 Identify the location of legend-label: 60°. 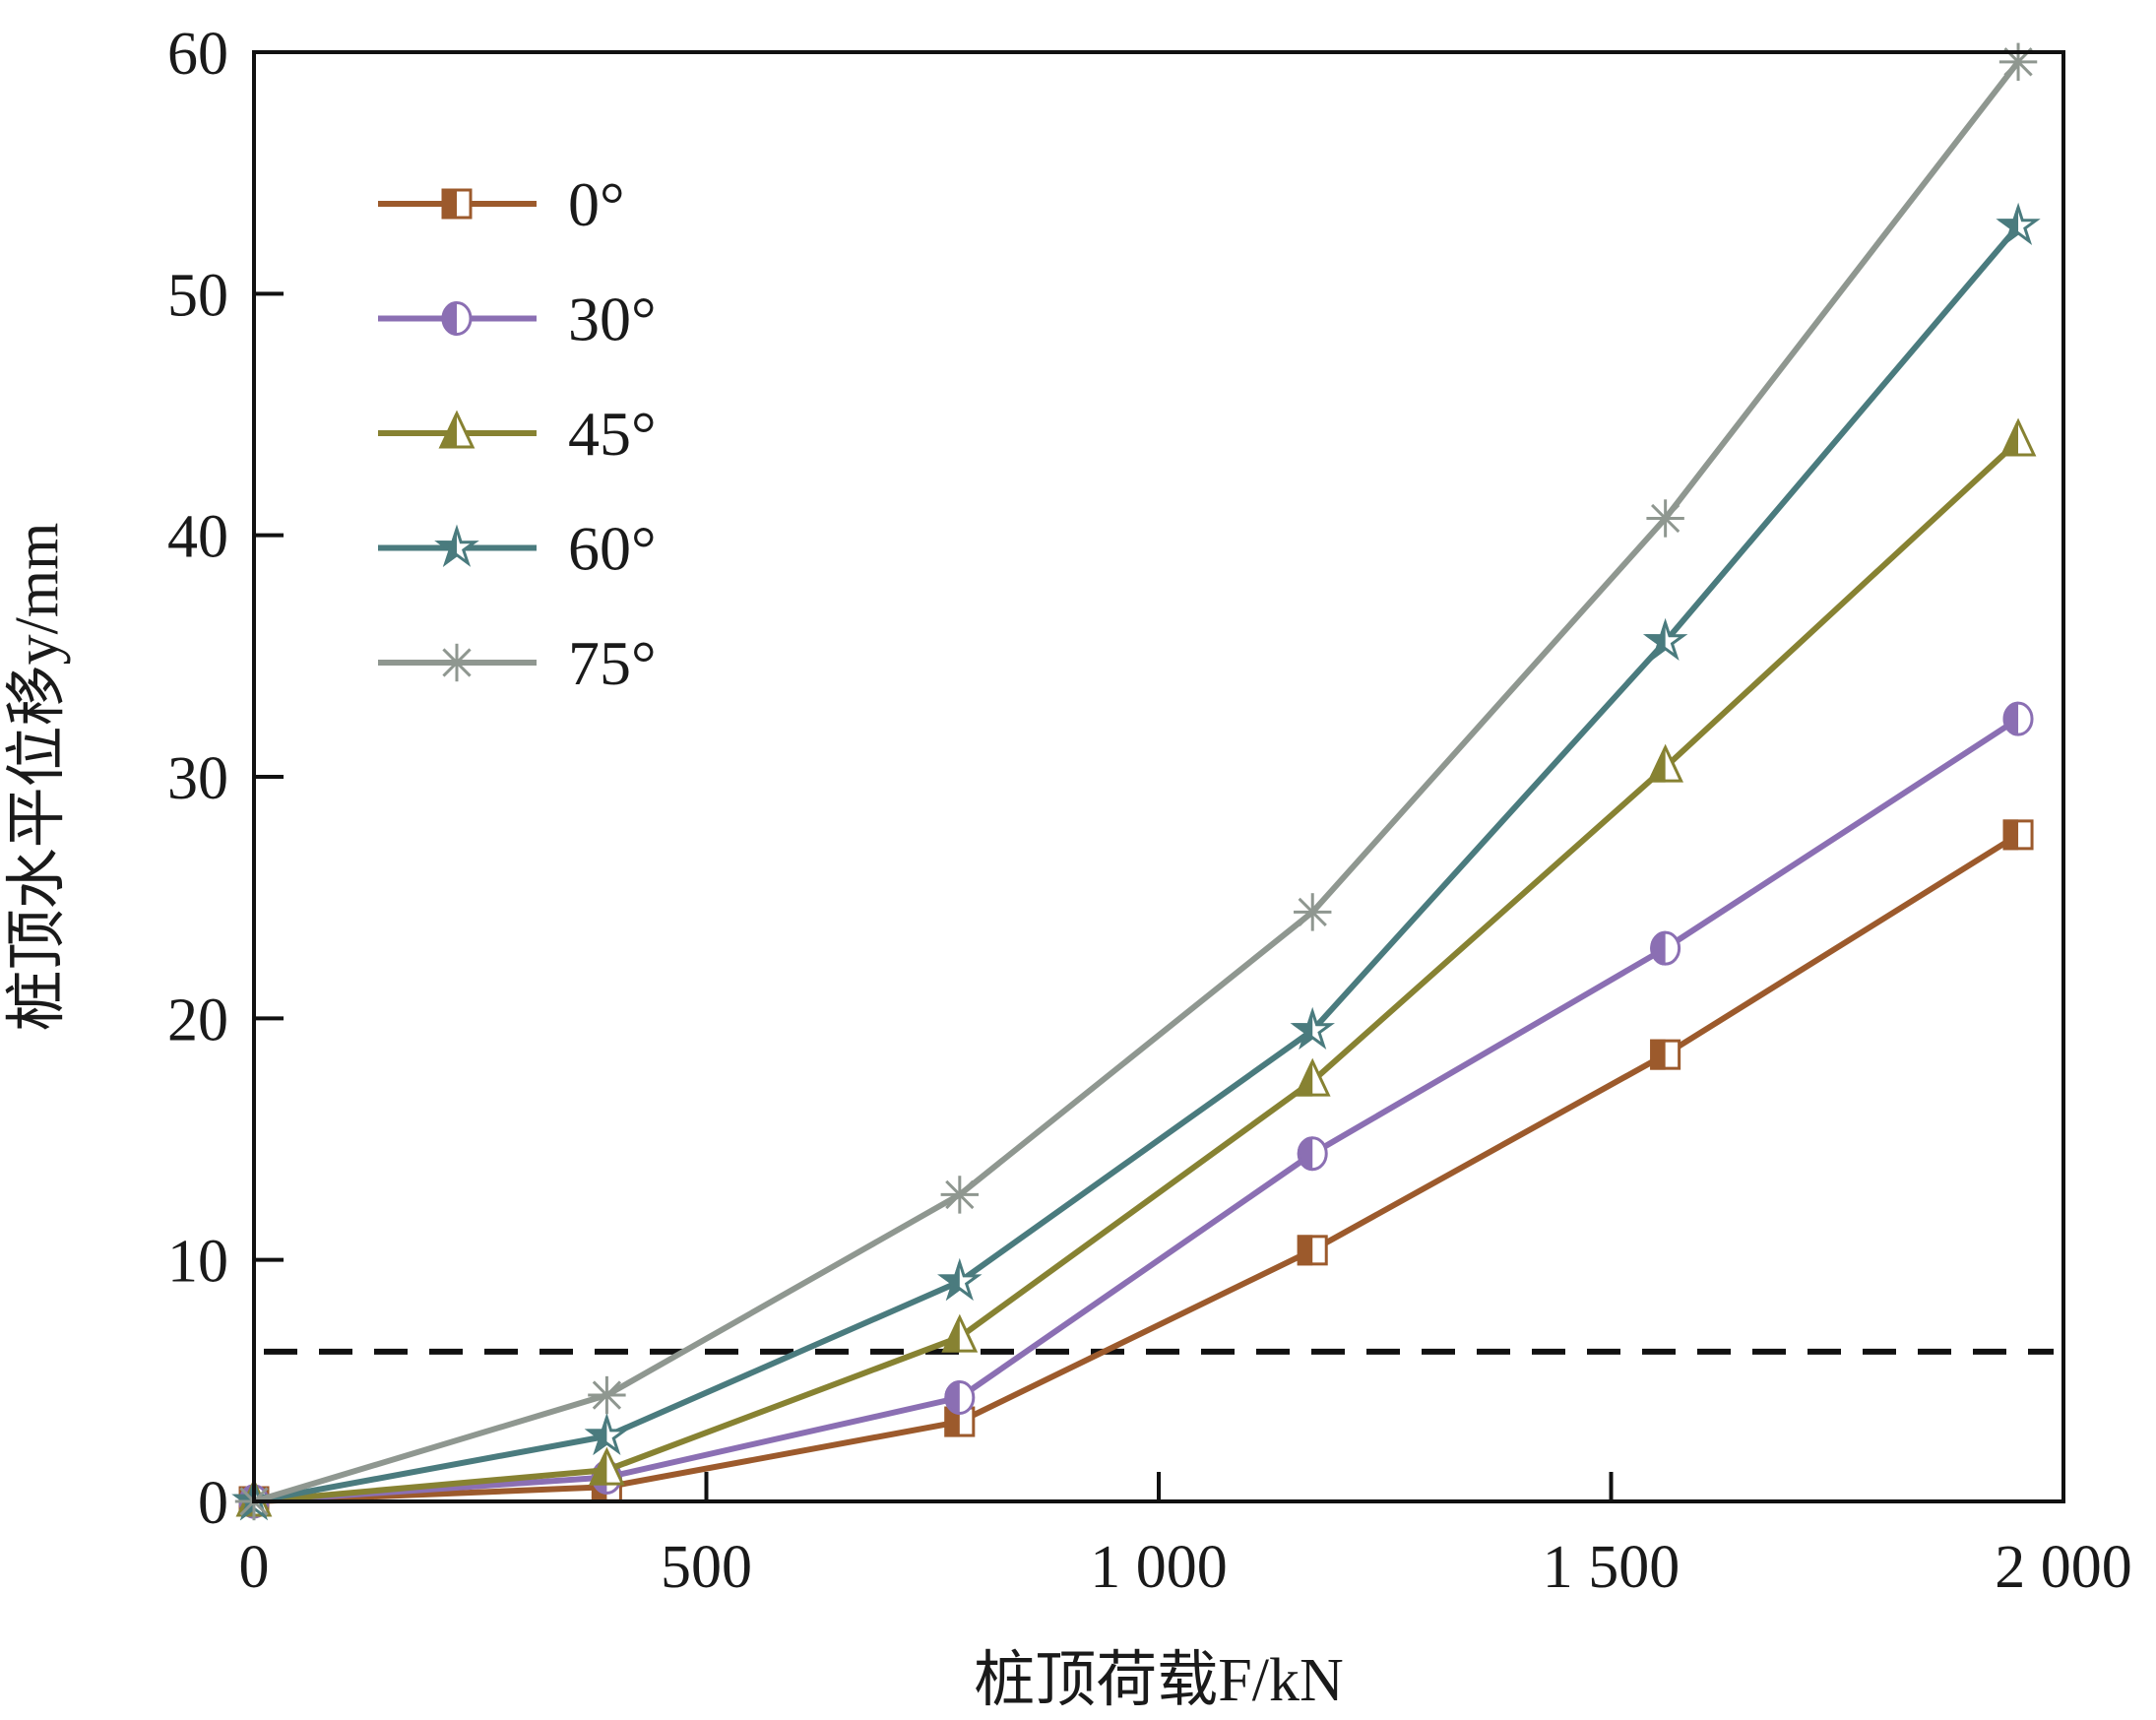
(613, 549).